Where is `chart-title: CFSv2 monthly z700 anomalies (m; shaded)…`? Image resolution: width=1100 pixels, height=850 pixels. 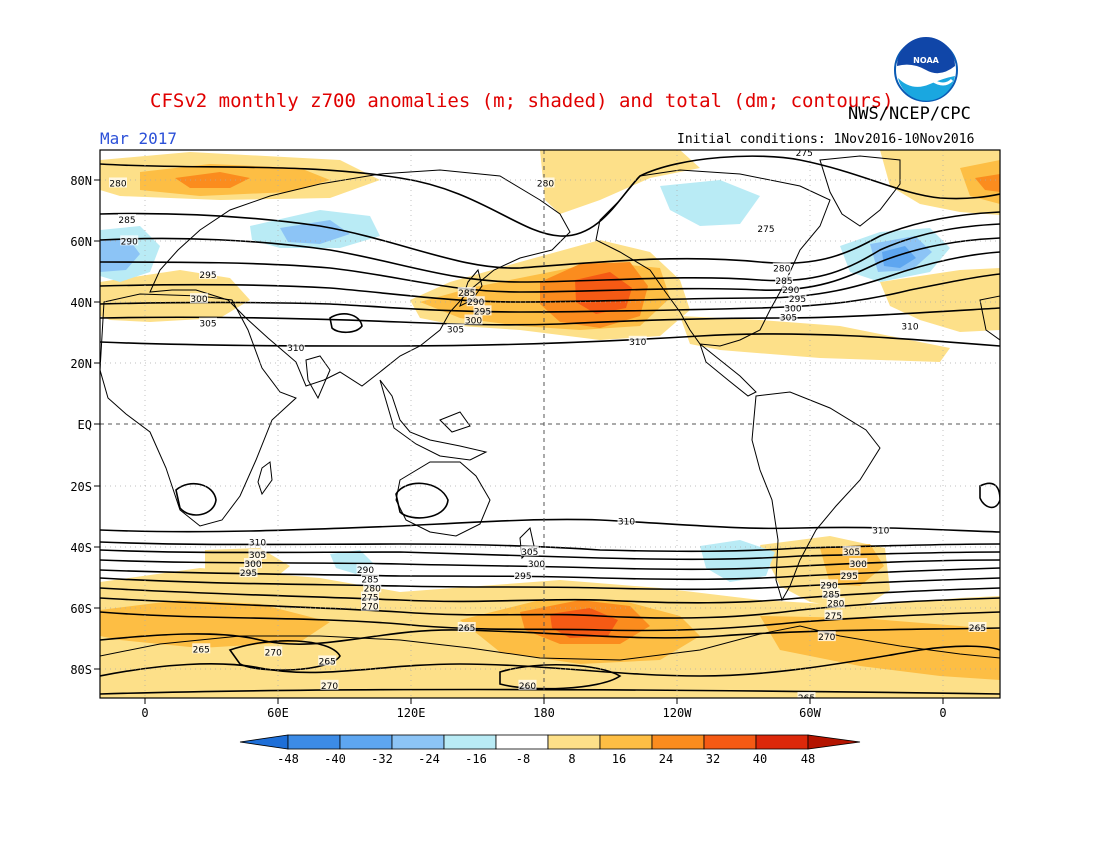 chart-title: CFSv2 monthly z700 anomalies (m; shaded)… is located at coordinates (522, 101).